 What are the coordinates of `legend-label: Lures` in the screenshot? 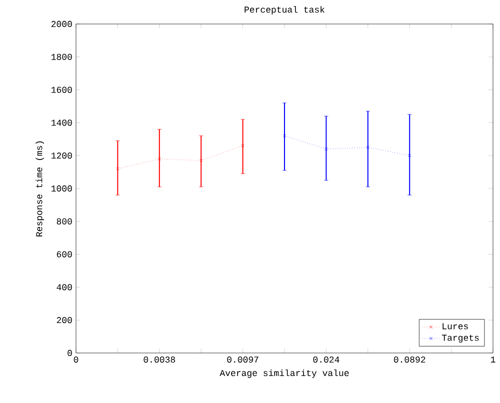 It's located at (455, 326).